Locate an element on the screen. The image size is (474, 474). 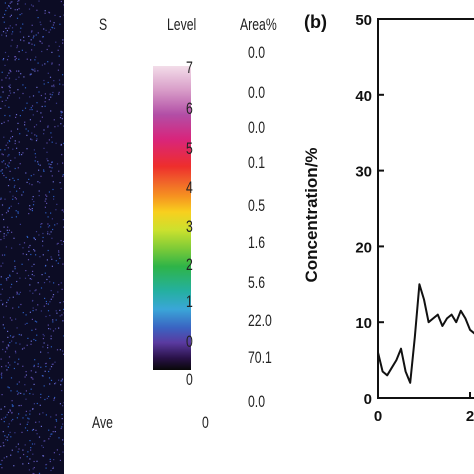
legend-level-2: 2 is located at coordinates (189, 264).